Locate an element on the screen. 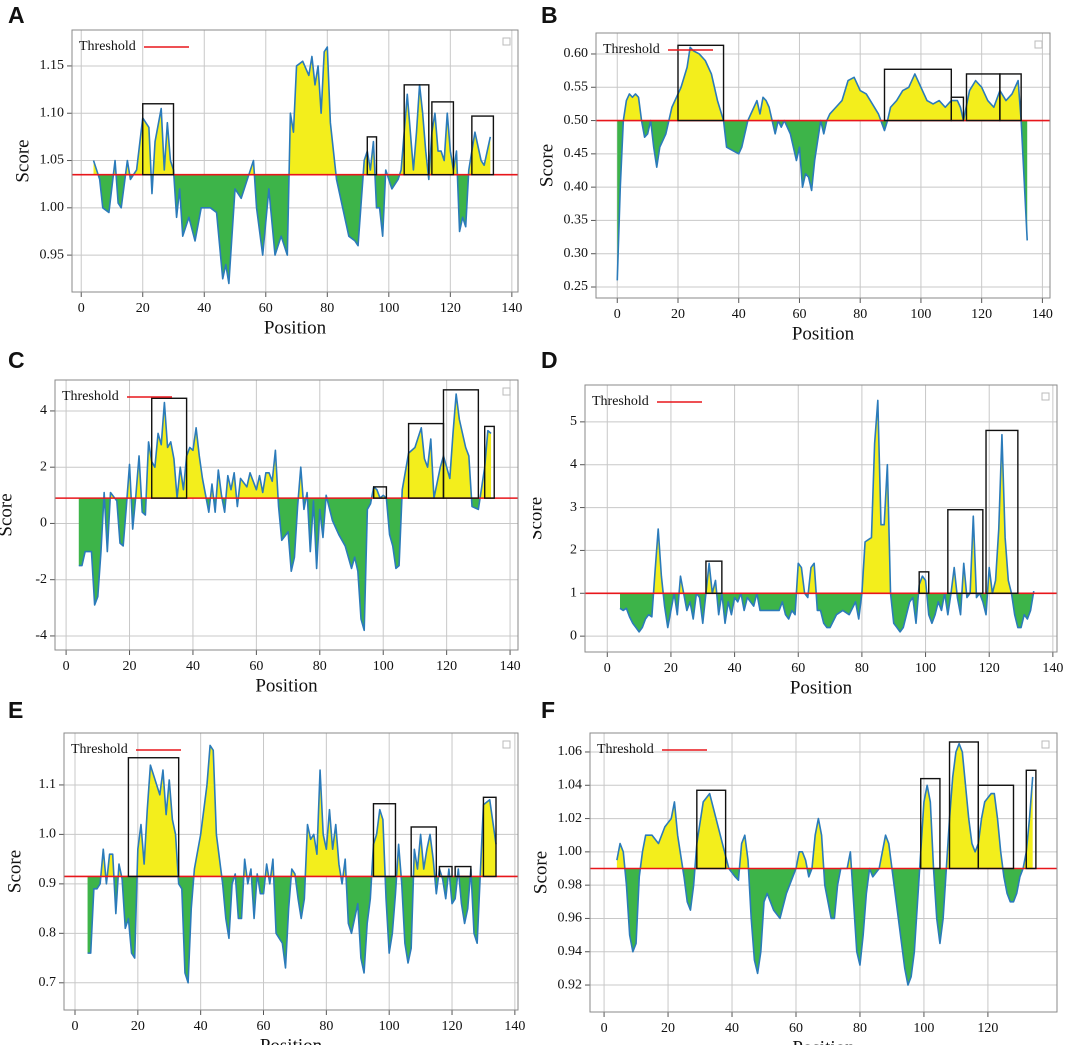  panel-label: E is located at coordinates (15, 710).